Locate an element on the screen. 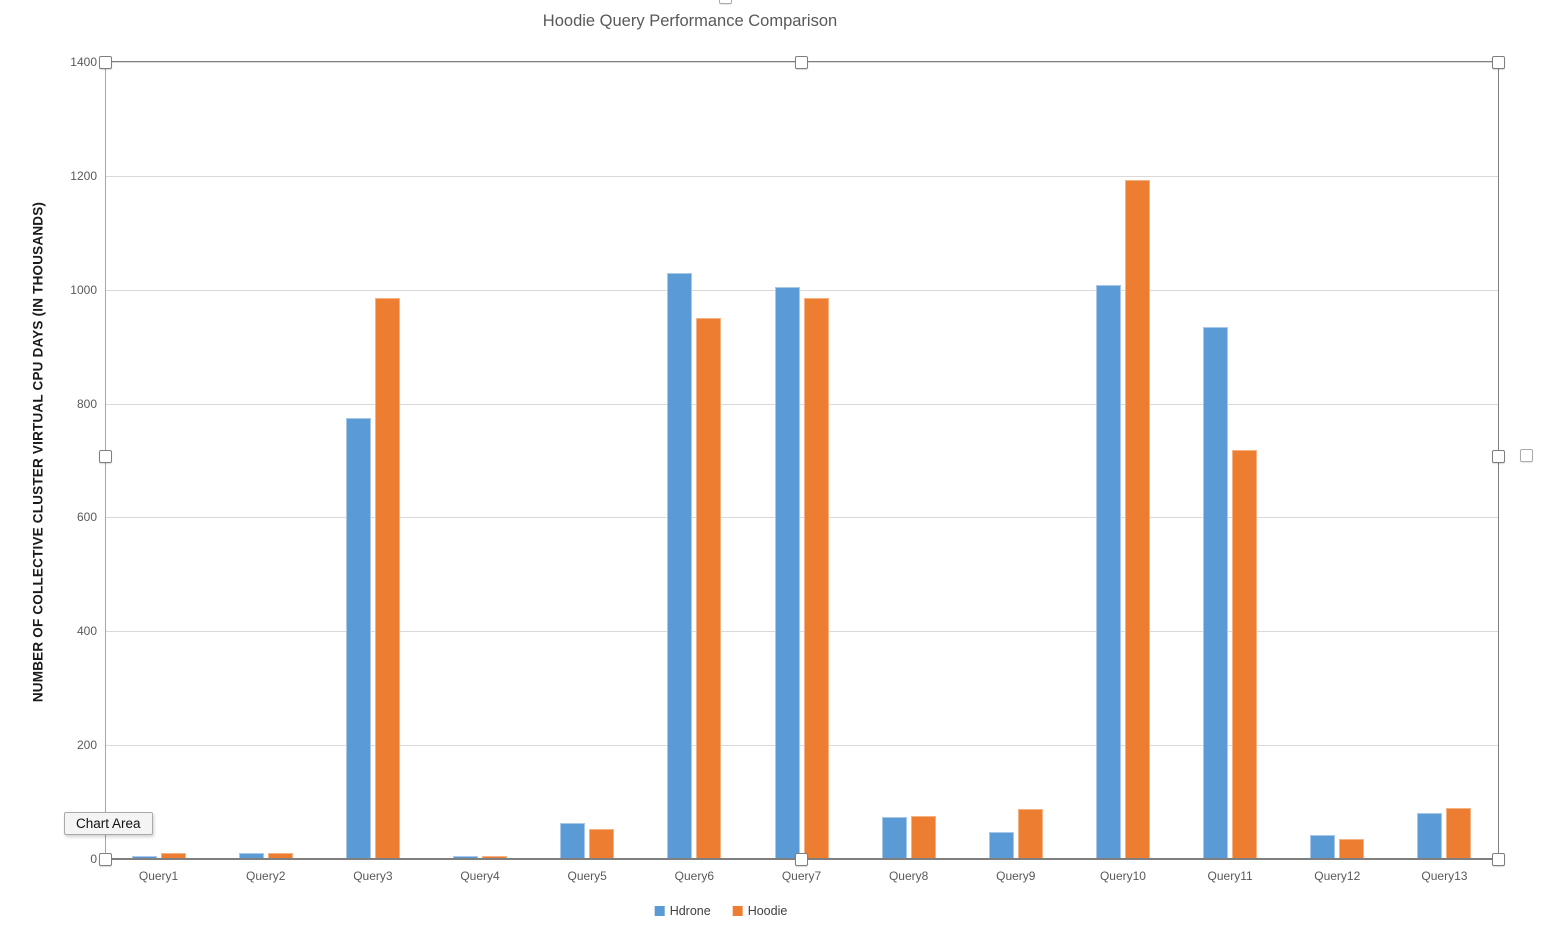  x-tick-label-query10: Query10 is located at coordinates (1122, 876).